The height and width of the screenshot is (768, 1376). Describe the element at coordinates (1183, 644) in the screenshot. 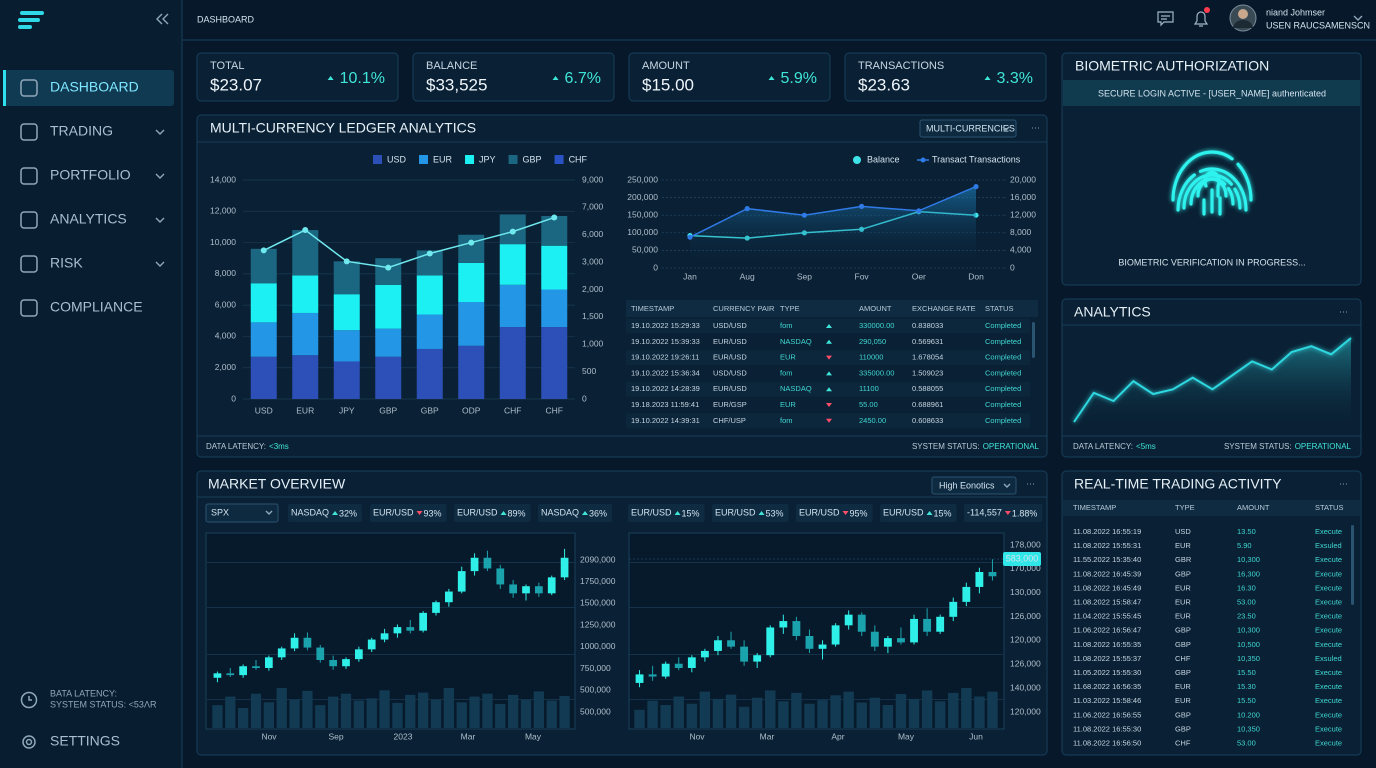

I see `table-cell: GBP` at that location.